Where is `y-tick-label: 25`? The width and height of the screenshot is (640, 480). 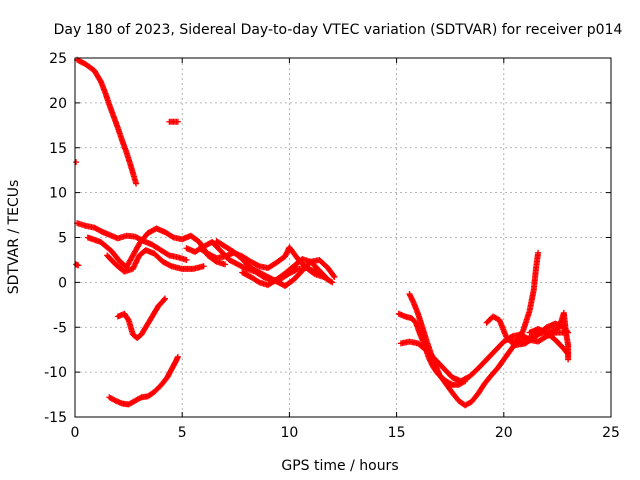 y-tick-label: 25 is located at coordinates (58, 59).